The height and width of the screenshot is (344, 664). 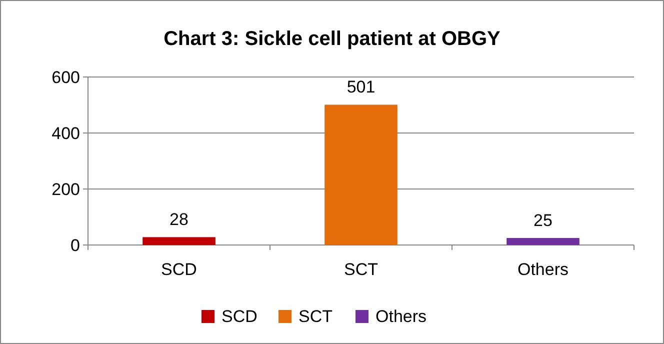 I want to click on legend-label: Others, so click(x=401, y=316).